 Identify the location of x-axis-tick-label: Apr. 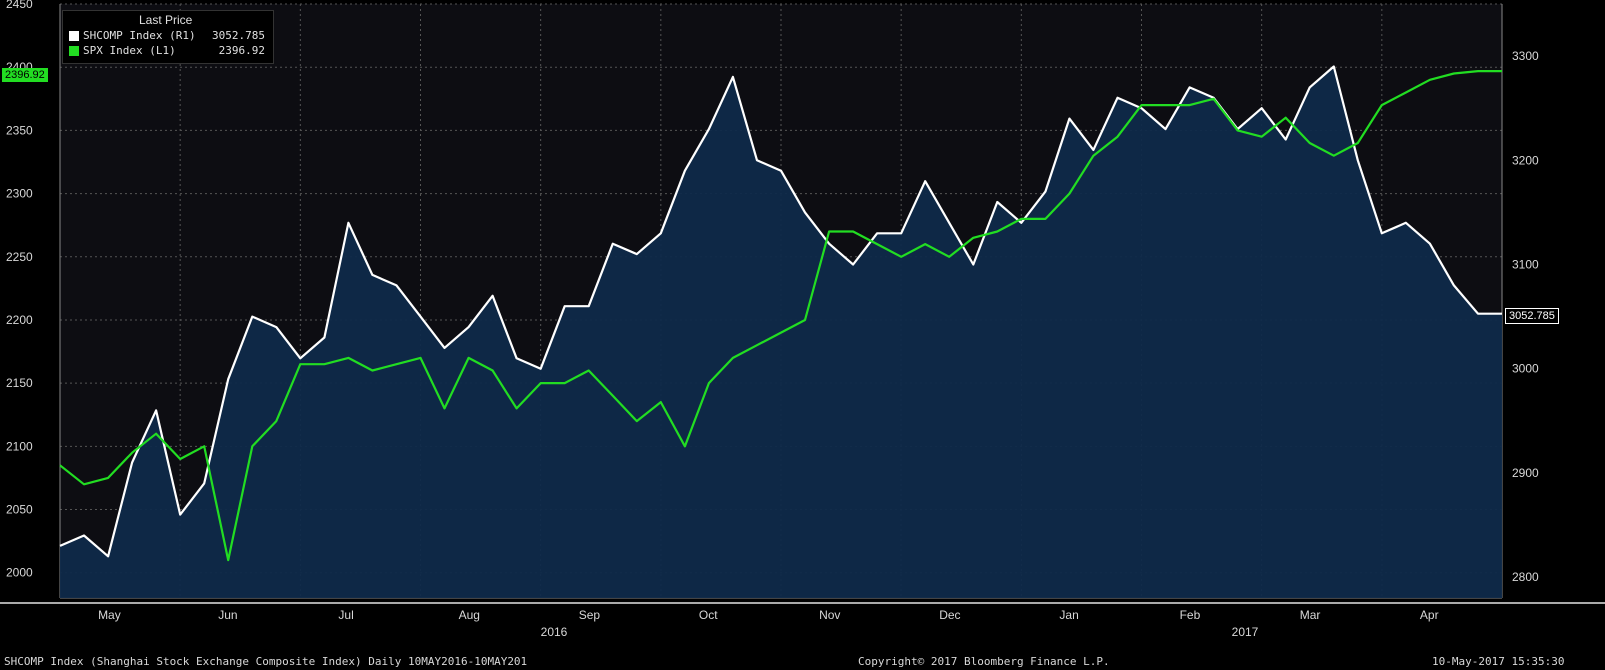
(1429, 615).